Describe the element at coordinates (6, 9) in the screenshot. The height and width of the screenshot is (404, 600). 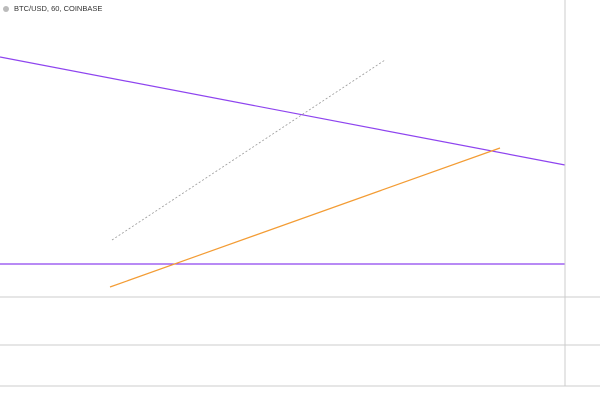
I see `status-dot` at that location.